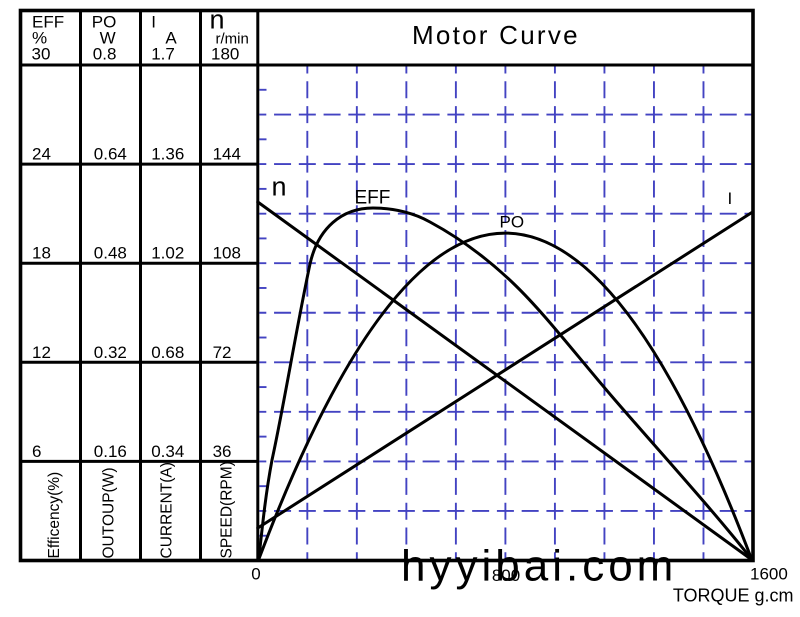  Describe the element at coordinates (110, 352) in the screenshot. I see `svg-text: 0.32` at that location.